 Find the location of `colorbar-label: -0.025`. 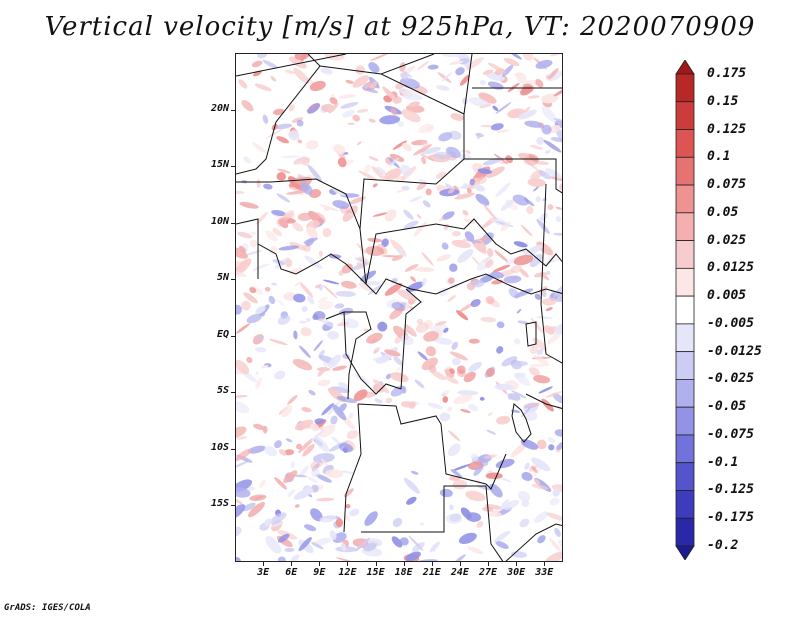

colorbar-label: -0.025 is located at coordinates (730, 379).